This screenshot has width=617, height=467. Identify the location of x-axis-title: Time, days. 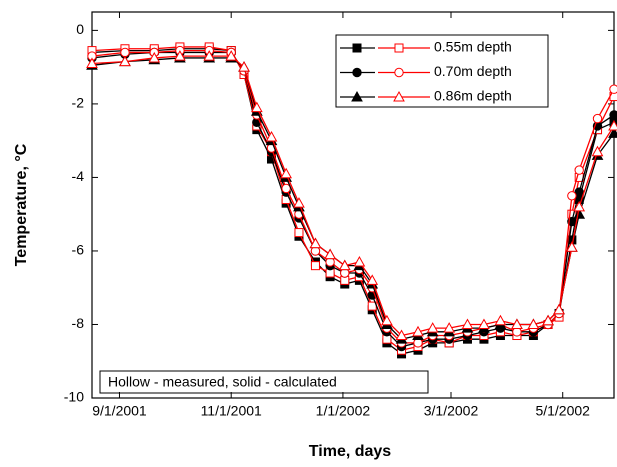
(350, 451).